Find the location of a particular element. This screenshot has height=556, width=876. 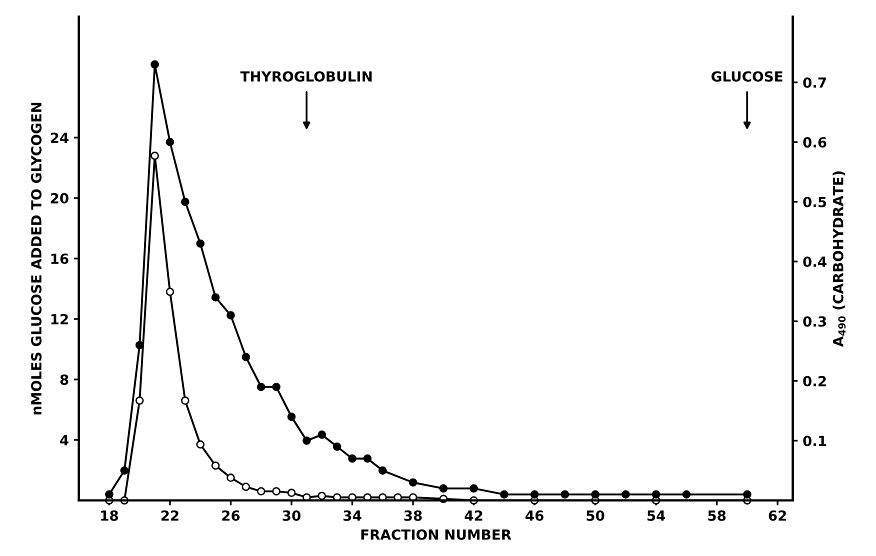

x-tick-label: 30 is located at coordinates (291, 515).